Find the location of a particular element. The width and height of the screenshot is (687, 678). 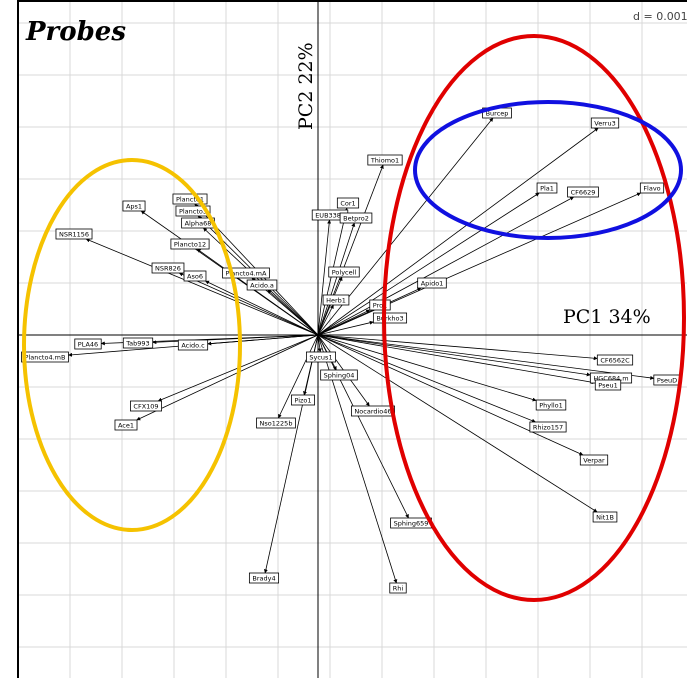

probe-label: Nocardio46 is located at coordinates (372, 412).